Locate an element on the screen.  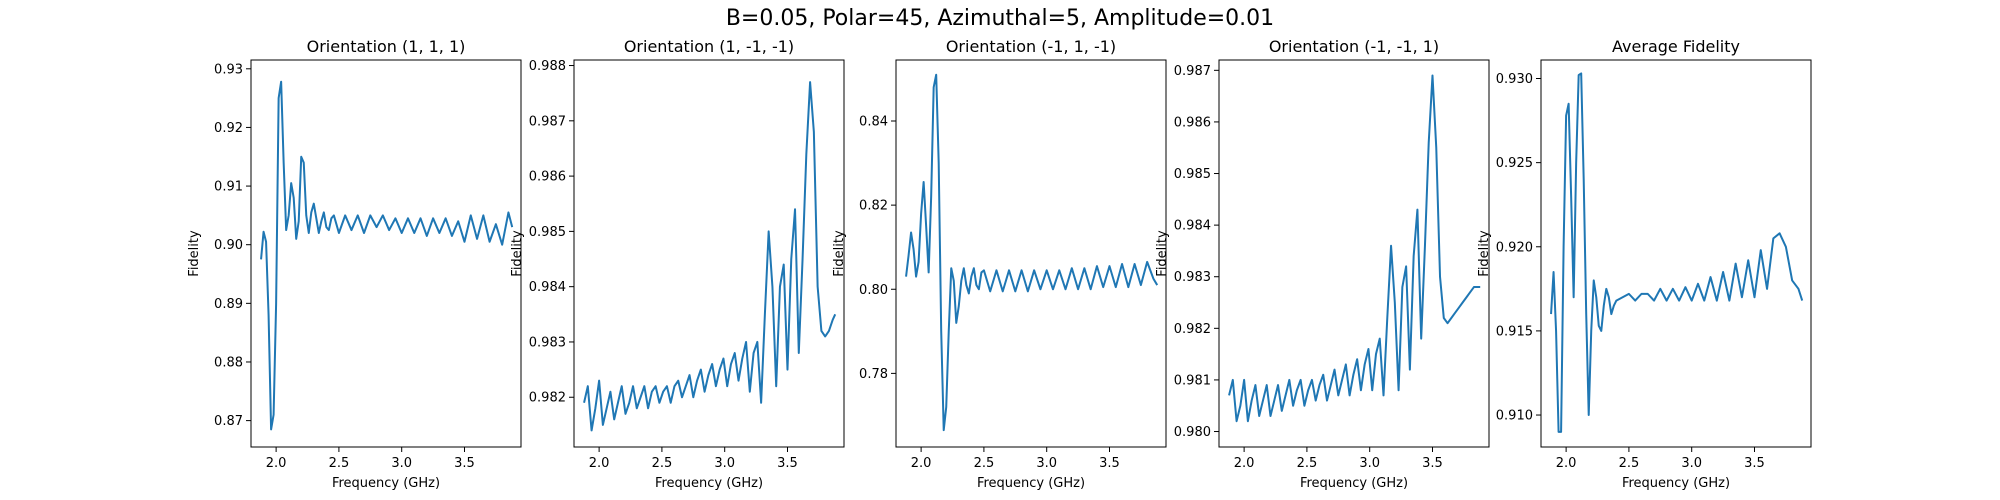
chart-2-title: Orientation (1, -1, -1) is located at coordinates (709, 46).